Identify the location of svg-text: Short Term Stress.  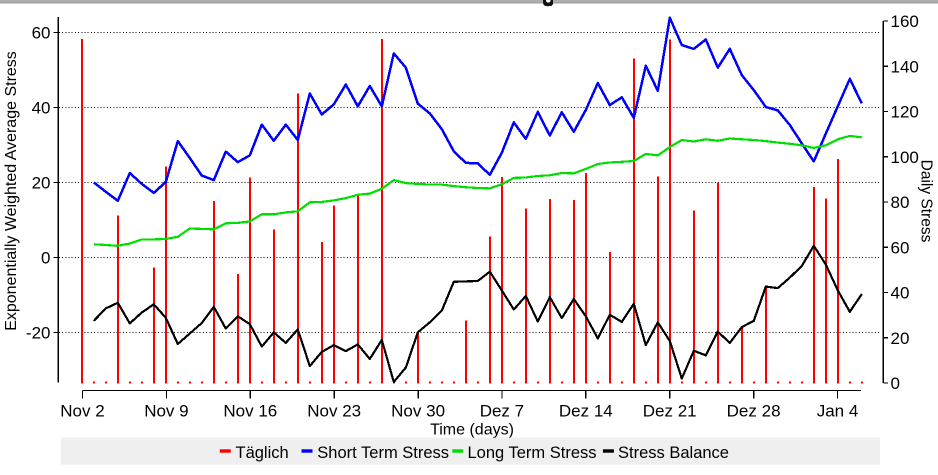
(383, 453).